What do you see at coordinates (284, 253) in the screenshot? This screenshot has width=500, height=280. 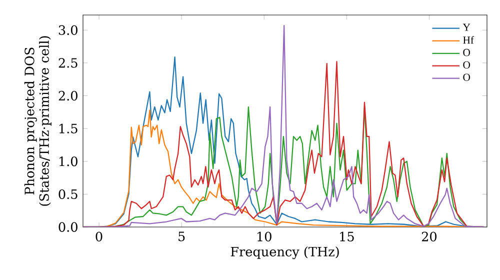 I see `x-axis-title: Frequency (THz)` at bounding box center [284, 253].